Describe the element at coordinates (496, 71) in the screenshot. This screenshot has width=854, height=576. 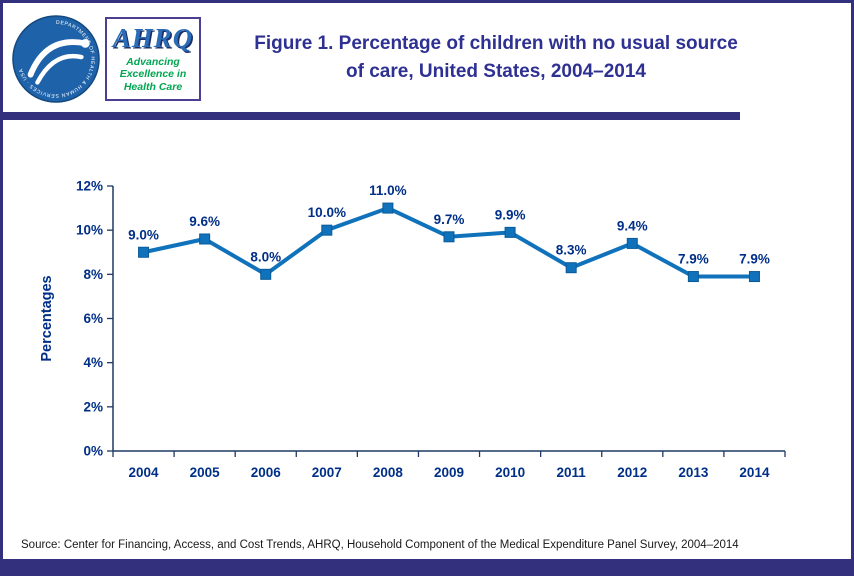
I see `title-line-2: of care, United States, 2004–2014` at that location.